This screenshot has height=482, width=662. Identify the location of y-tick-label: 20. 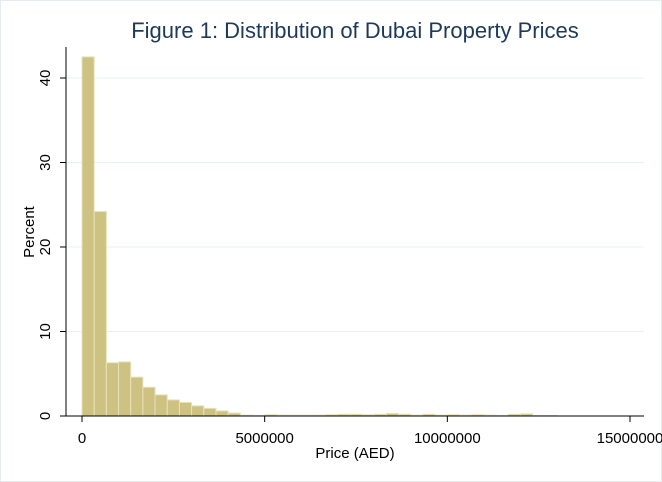
(45, 247).